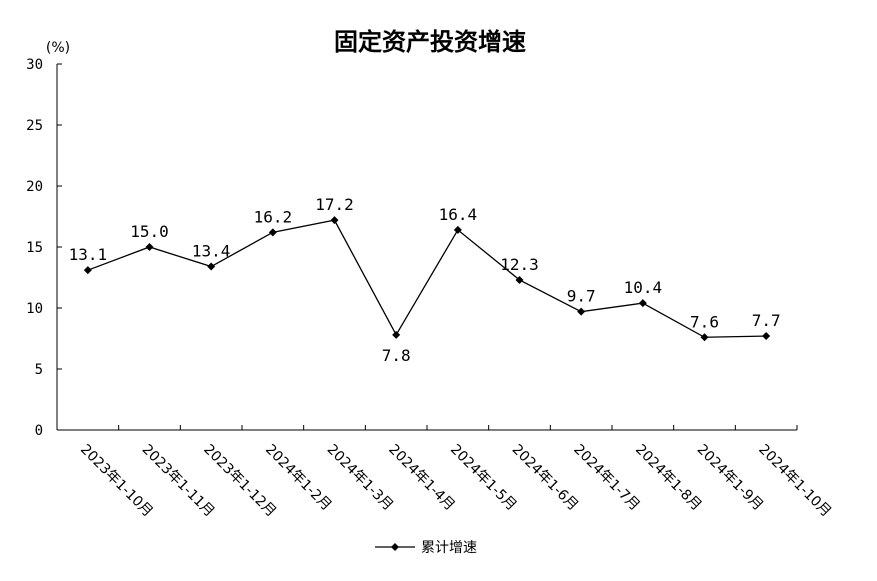 Image resolution: width=877 pixels, height=581 pixels. What do you see at coordinates (395, 547) in the screenshot?
I see `legend-marker` at bounding box center [395, 547].